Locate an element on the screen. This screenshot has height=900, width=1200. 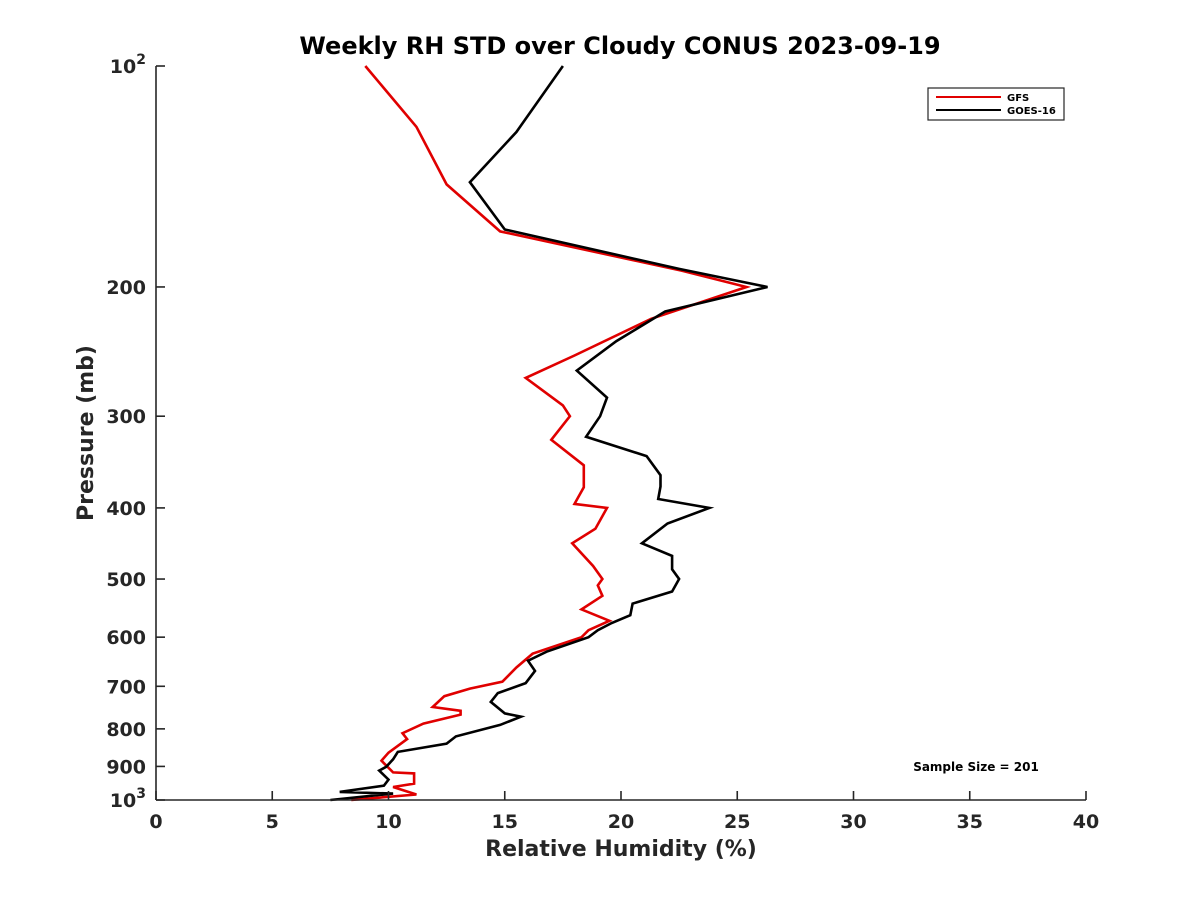
x-tick-label: 40 is located at coordinates (1086, 822).